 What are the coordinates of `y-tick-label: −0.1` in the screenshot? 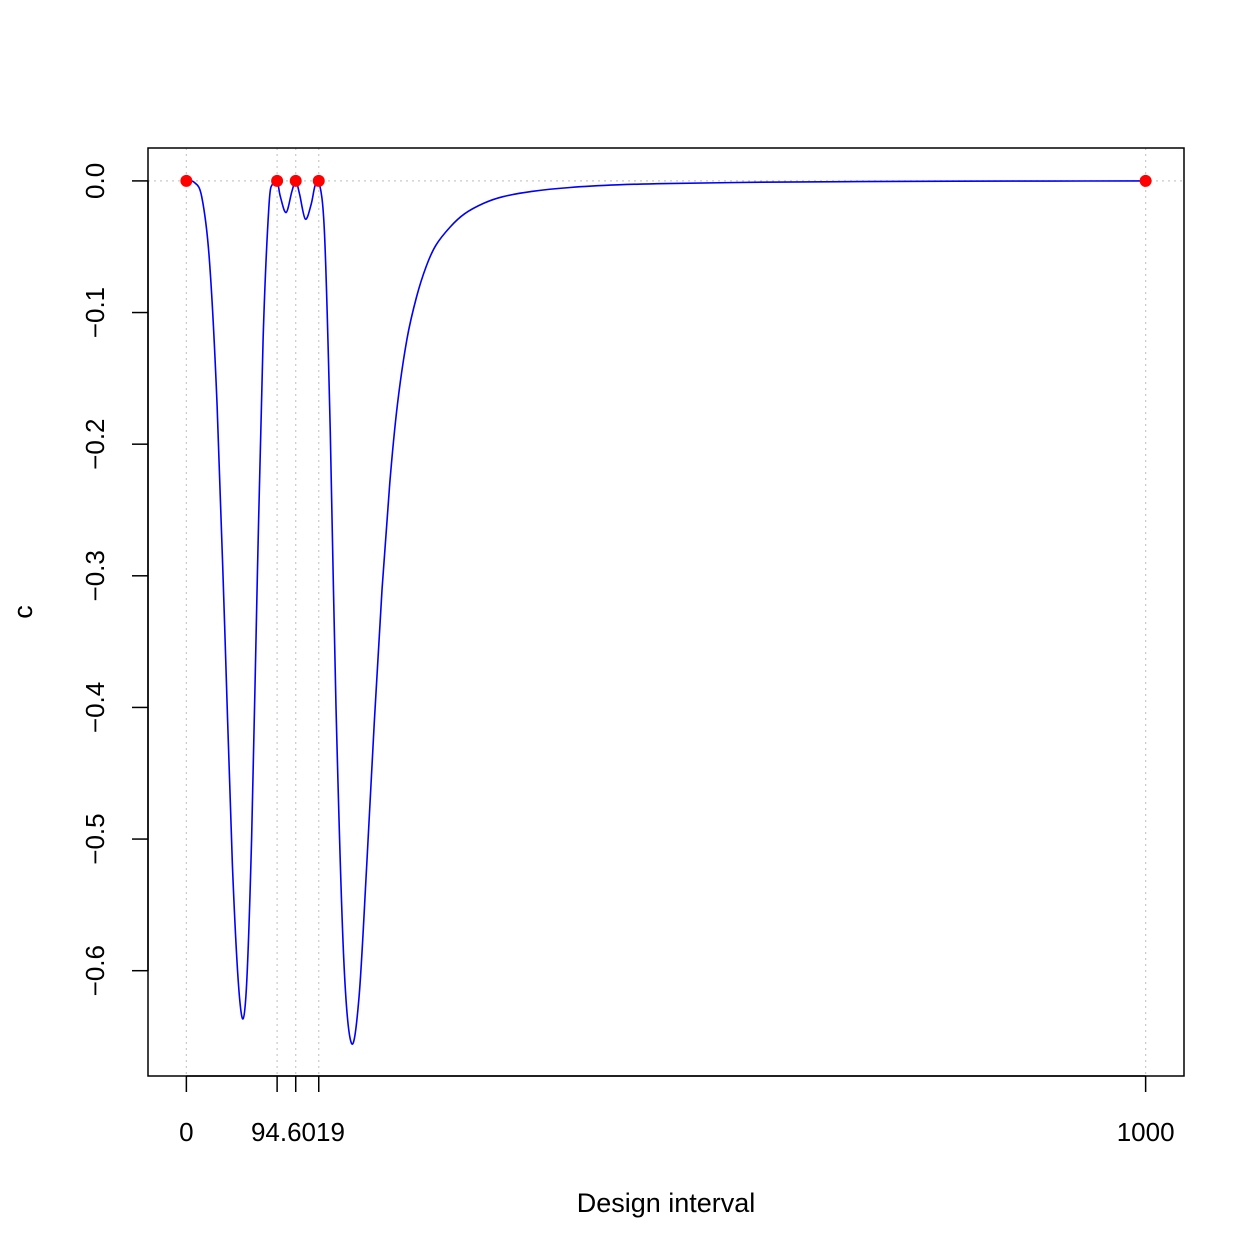 It's located at (95, 312).